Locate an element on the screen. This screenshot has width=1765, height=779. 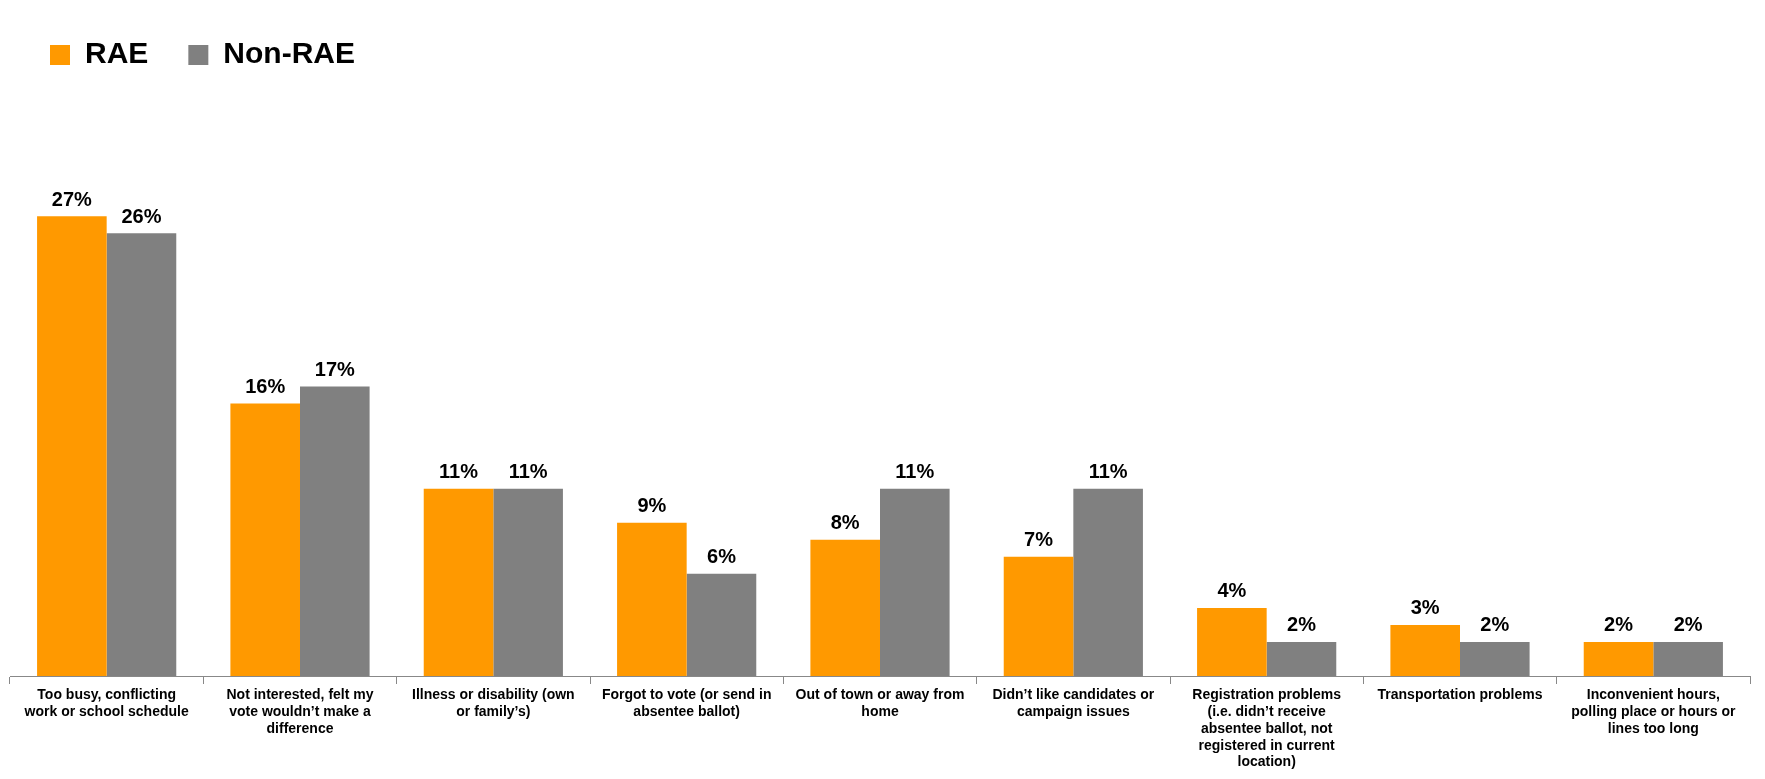
data-label: 3% is located at coordinates (1425, 607).